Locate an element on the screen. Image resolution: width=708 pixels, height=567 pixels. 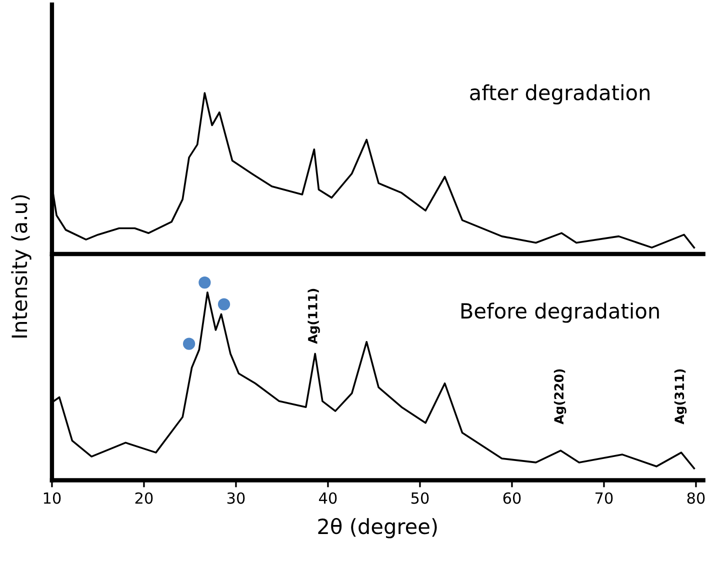
x-axis-title: 2θ (degree) is located at coordinates (377, 528).